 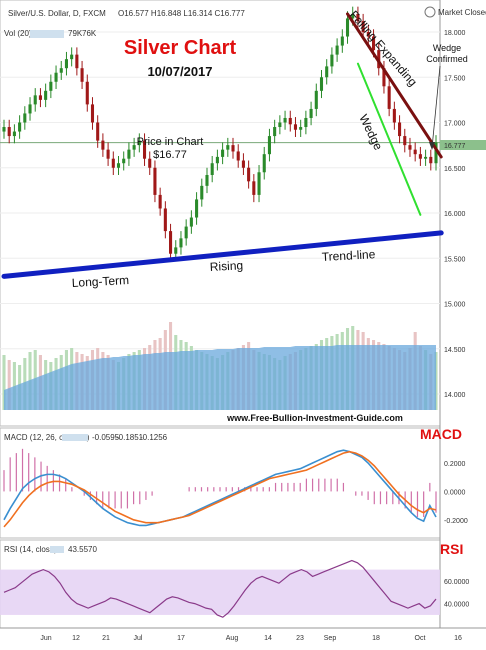 I want to click on wedge-confirmed-arrow, so click(x=436, y=107).